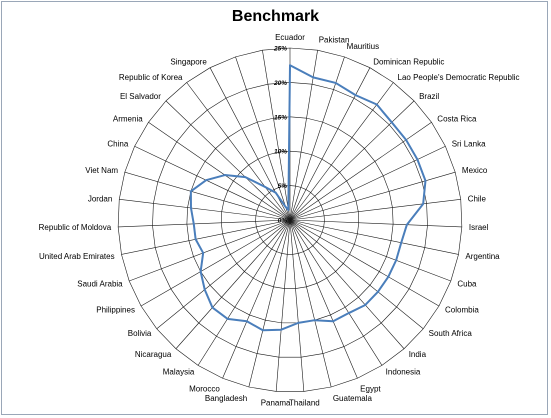 The width and height of the screenshot is (551, 418). Describe the element at coordinates (179, 371) in the screenshot. I see `category-label: Malaysia` at that location.